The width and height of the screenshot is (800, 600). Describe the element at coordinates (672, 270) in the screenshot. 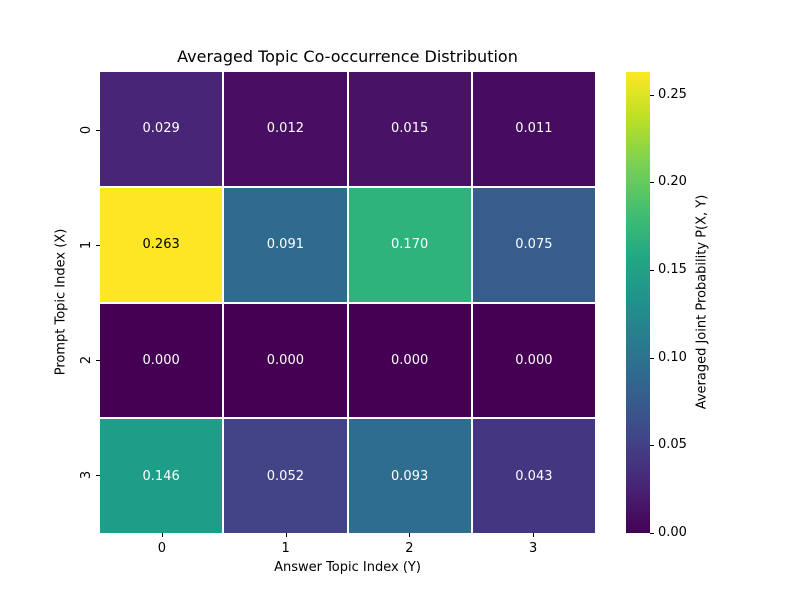

I see `colorbar-tick-label: 0.15` at that location.